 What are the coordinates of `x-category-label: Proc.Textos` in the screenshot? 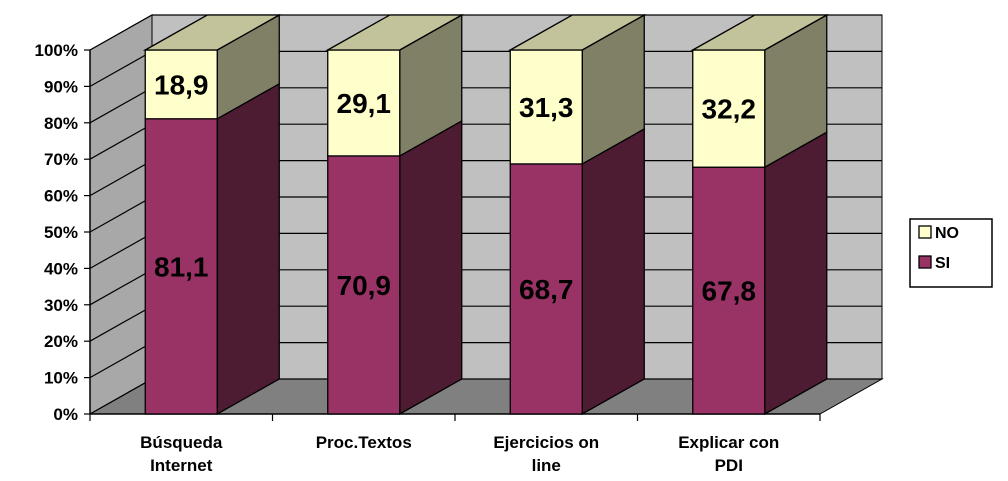 It's located at (364, 442).